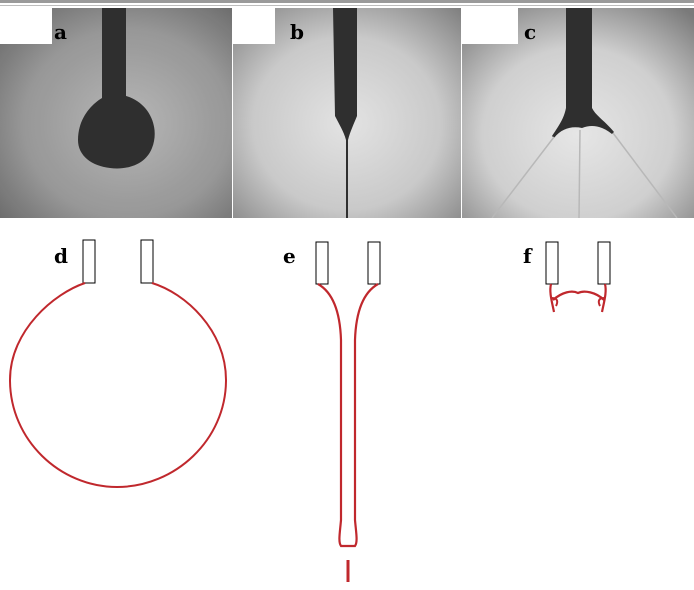 Image resolution: width=694 pixels, height=590 pixels. What do you see at coordinates (348, 411) in the screenshot?
I see `simulation-panel-e` at bounding box center [348, 411].